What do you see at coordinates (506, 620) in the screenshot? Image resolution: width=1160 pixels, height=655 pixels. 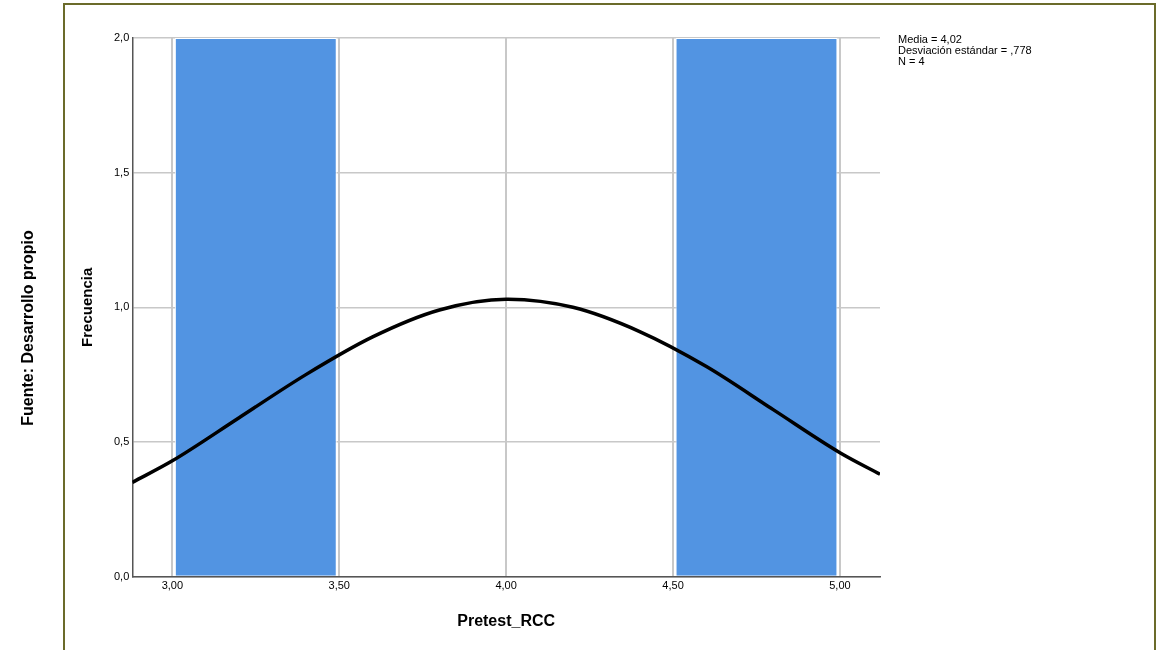 I see `x-axis-title: Pretest_RCC` at bounding box center [506, 620].